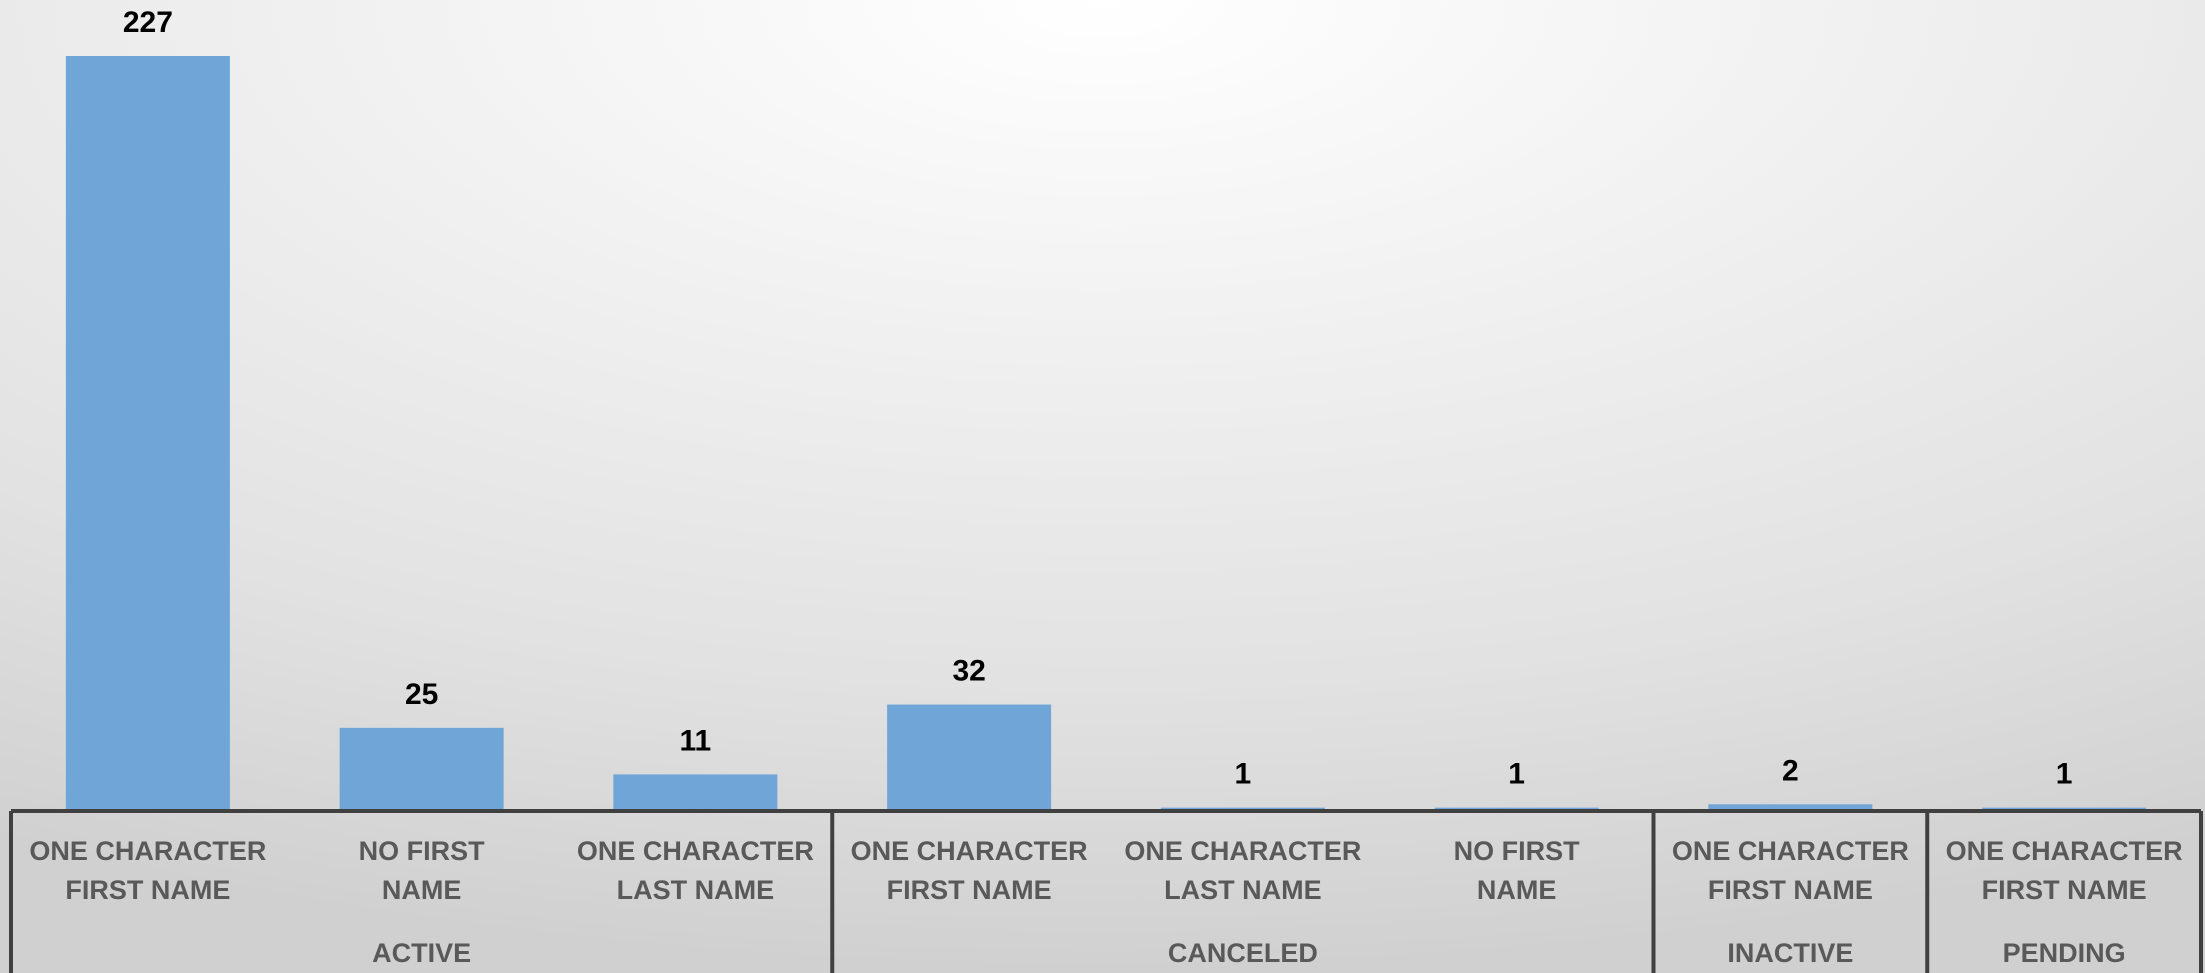  I want to click on group-label: ACTIVE, so click(421, 953).